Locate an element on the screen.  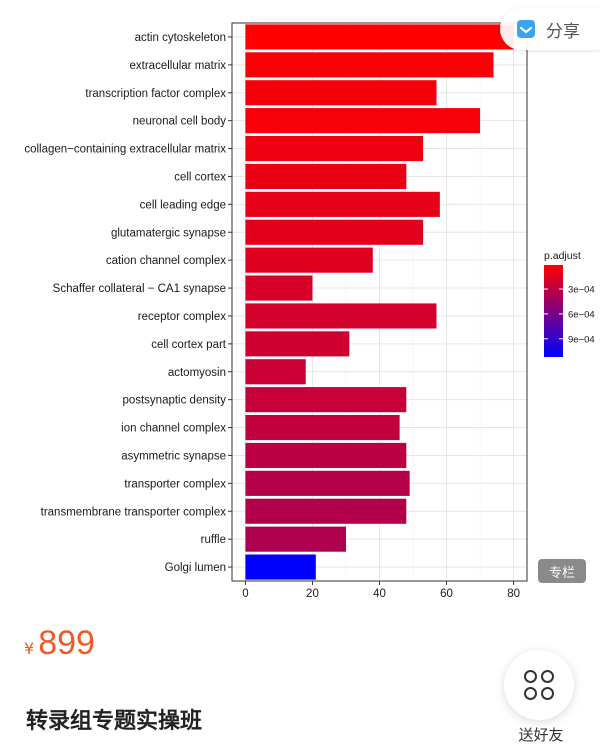
y-tick-label: Schaffer collateral − CA1 synapse is located at coordinates (139, 289).